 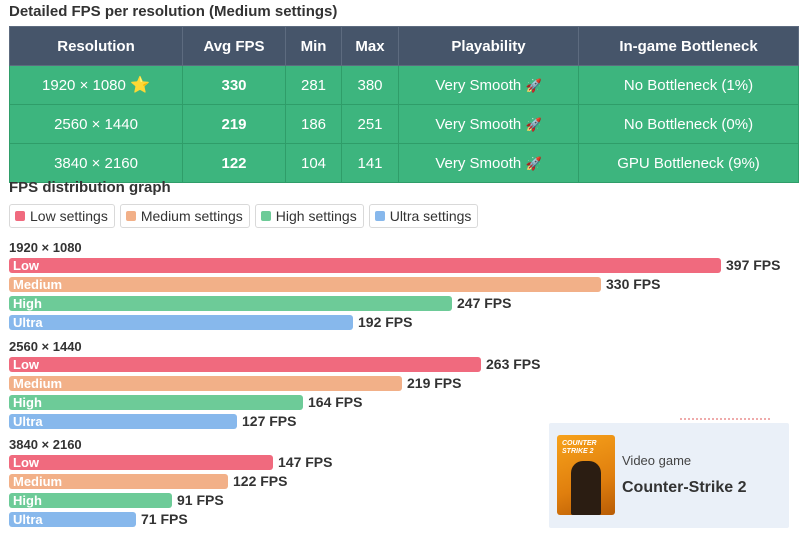 What do you see at coordinates (260, 481) in the screenshot?
I see `bar-value-label: 122 FPS` at bounding box center [260, 481].